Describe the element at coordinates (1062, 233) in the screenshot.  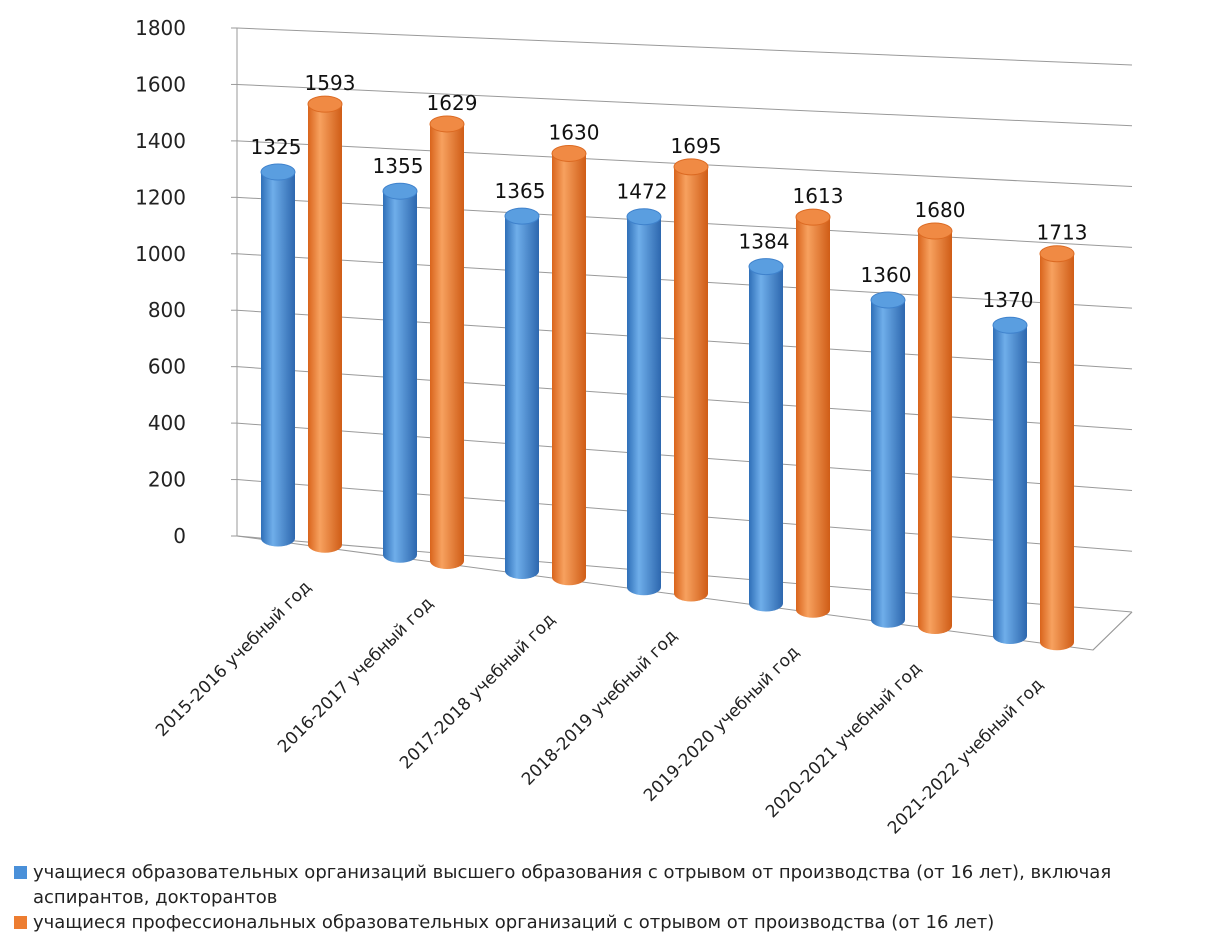
I see `data-label-vocational-6: 1713` at that location.